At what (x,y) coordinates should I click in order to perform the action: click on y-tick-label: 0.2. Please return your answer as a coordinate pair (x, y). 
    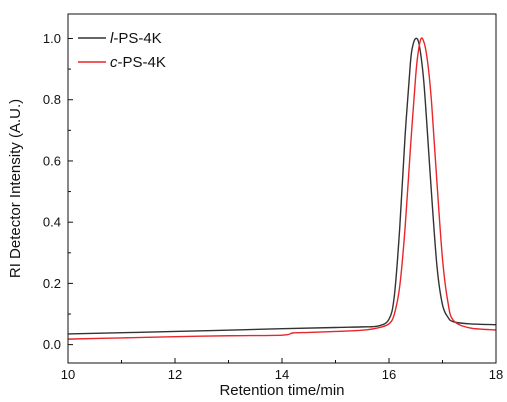
    Looking at the image, I should click on (52, 283).